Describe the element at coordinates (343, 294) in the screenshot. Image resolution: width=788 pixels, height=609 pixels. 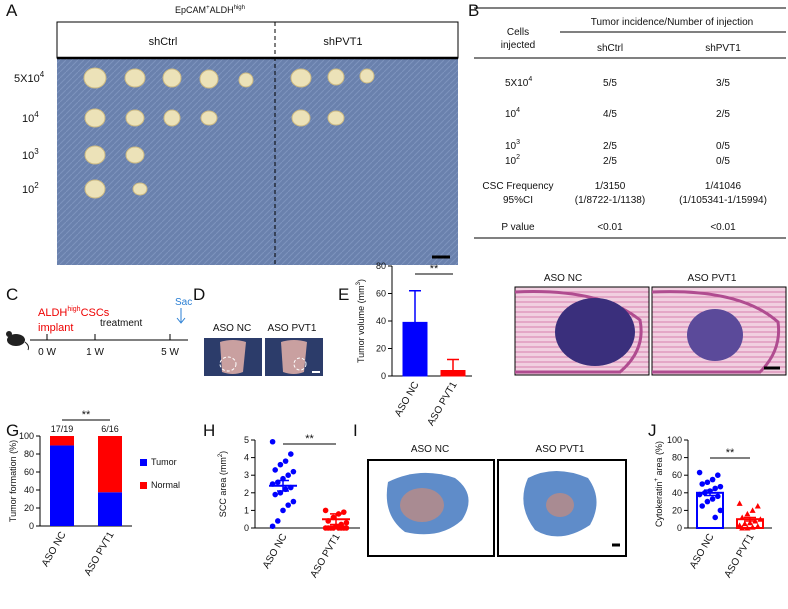
I see `panel-label: E` at that location.